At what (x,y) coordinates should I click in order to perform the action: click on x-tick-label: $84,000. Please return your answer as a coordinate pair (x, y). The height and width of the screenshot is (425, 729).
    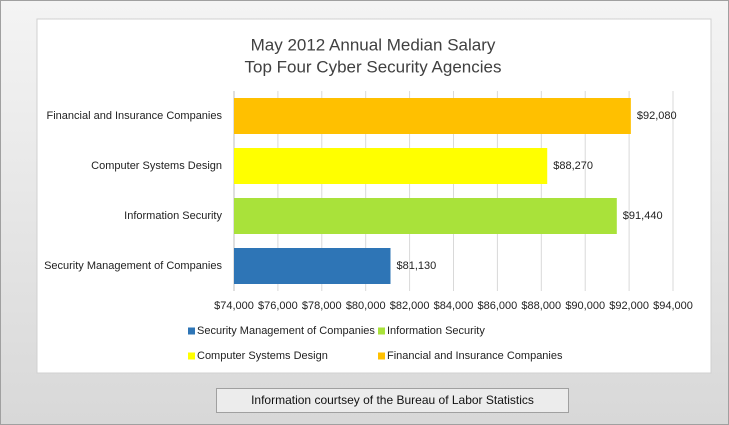
    Looking at the image, I should click on (454, 306).